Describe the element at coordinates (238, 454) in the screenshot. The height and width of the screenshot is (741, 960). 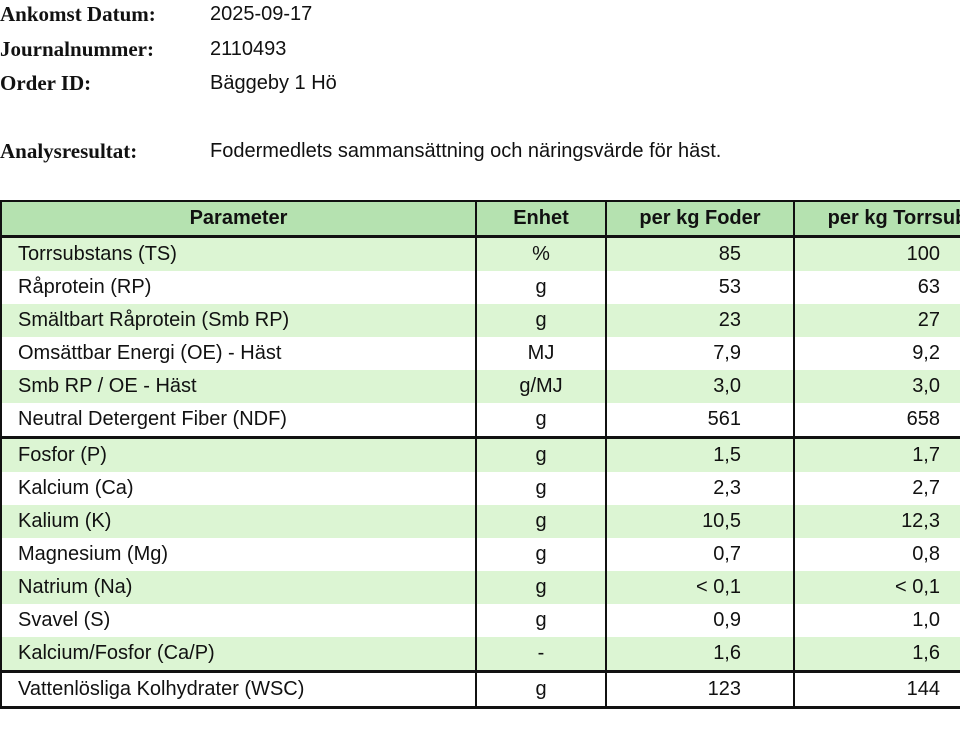
I see `parameter-cell: Fosfor (P)` at that location.